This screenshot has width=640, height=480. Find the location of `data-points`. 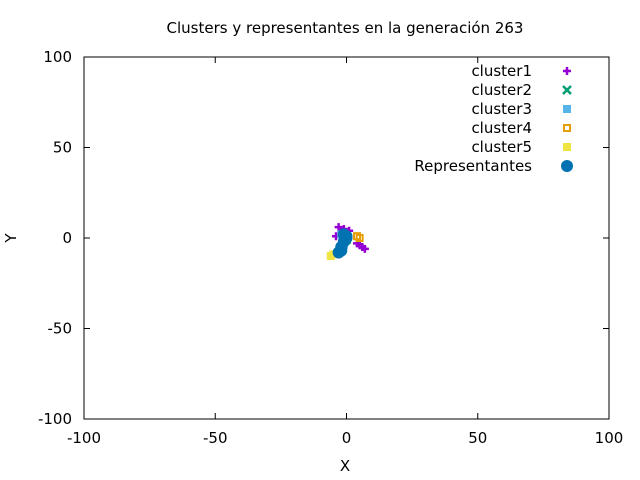

data-points is located at coordinates (347, 242).